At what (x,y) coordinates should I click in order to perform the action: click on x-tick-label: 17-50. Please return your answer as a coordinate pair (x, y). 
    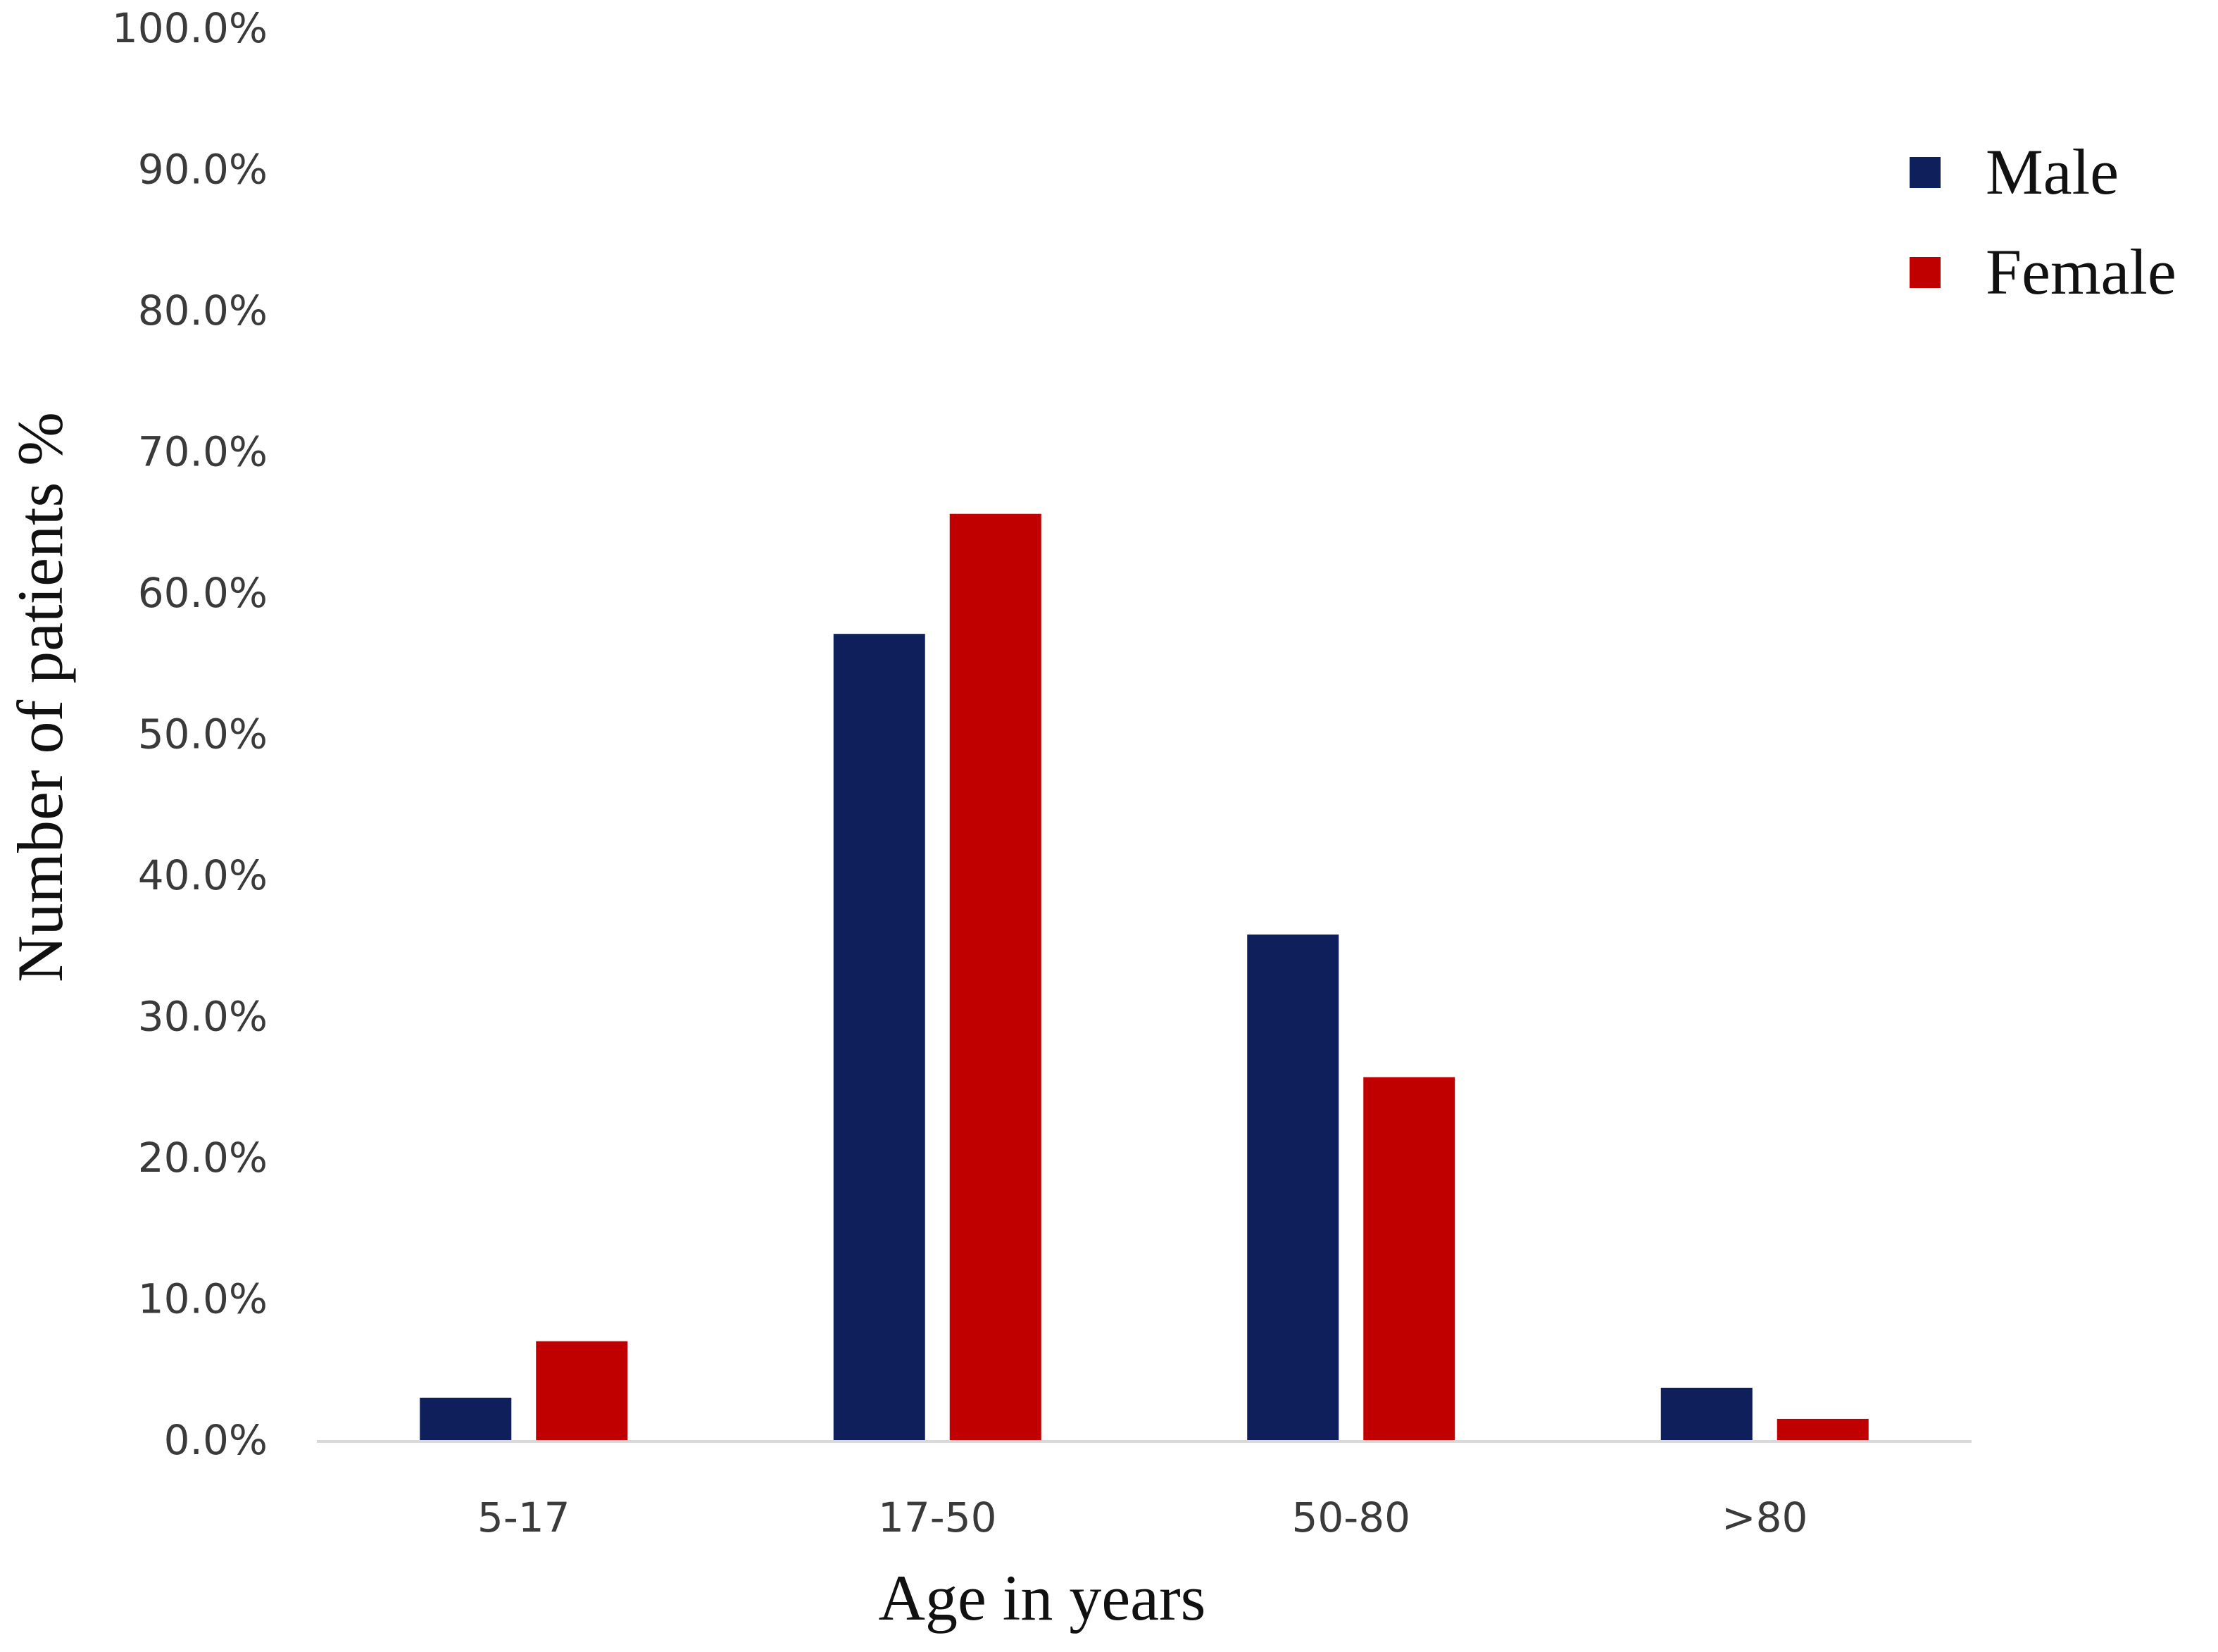
    Looking at the image, I should click on (937, 1517).